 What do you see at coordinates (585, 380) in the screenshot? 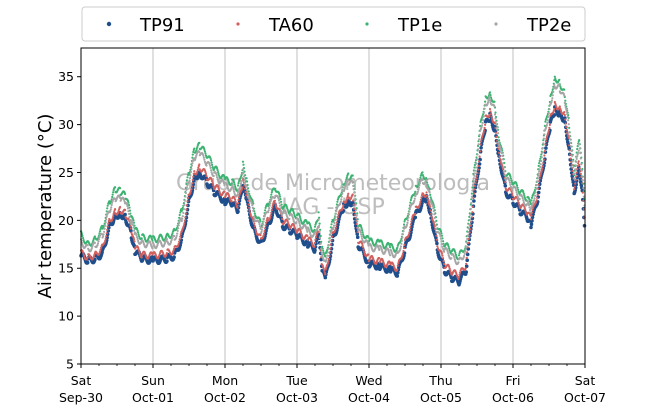
I see `x-tick-label-day: Sat` at bounding box center [585, 380].